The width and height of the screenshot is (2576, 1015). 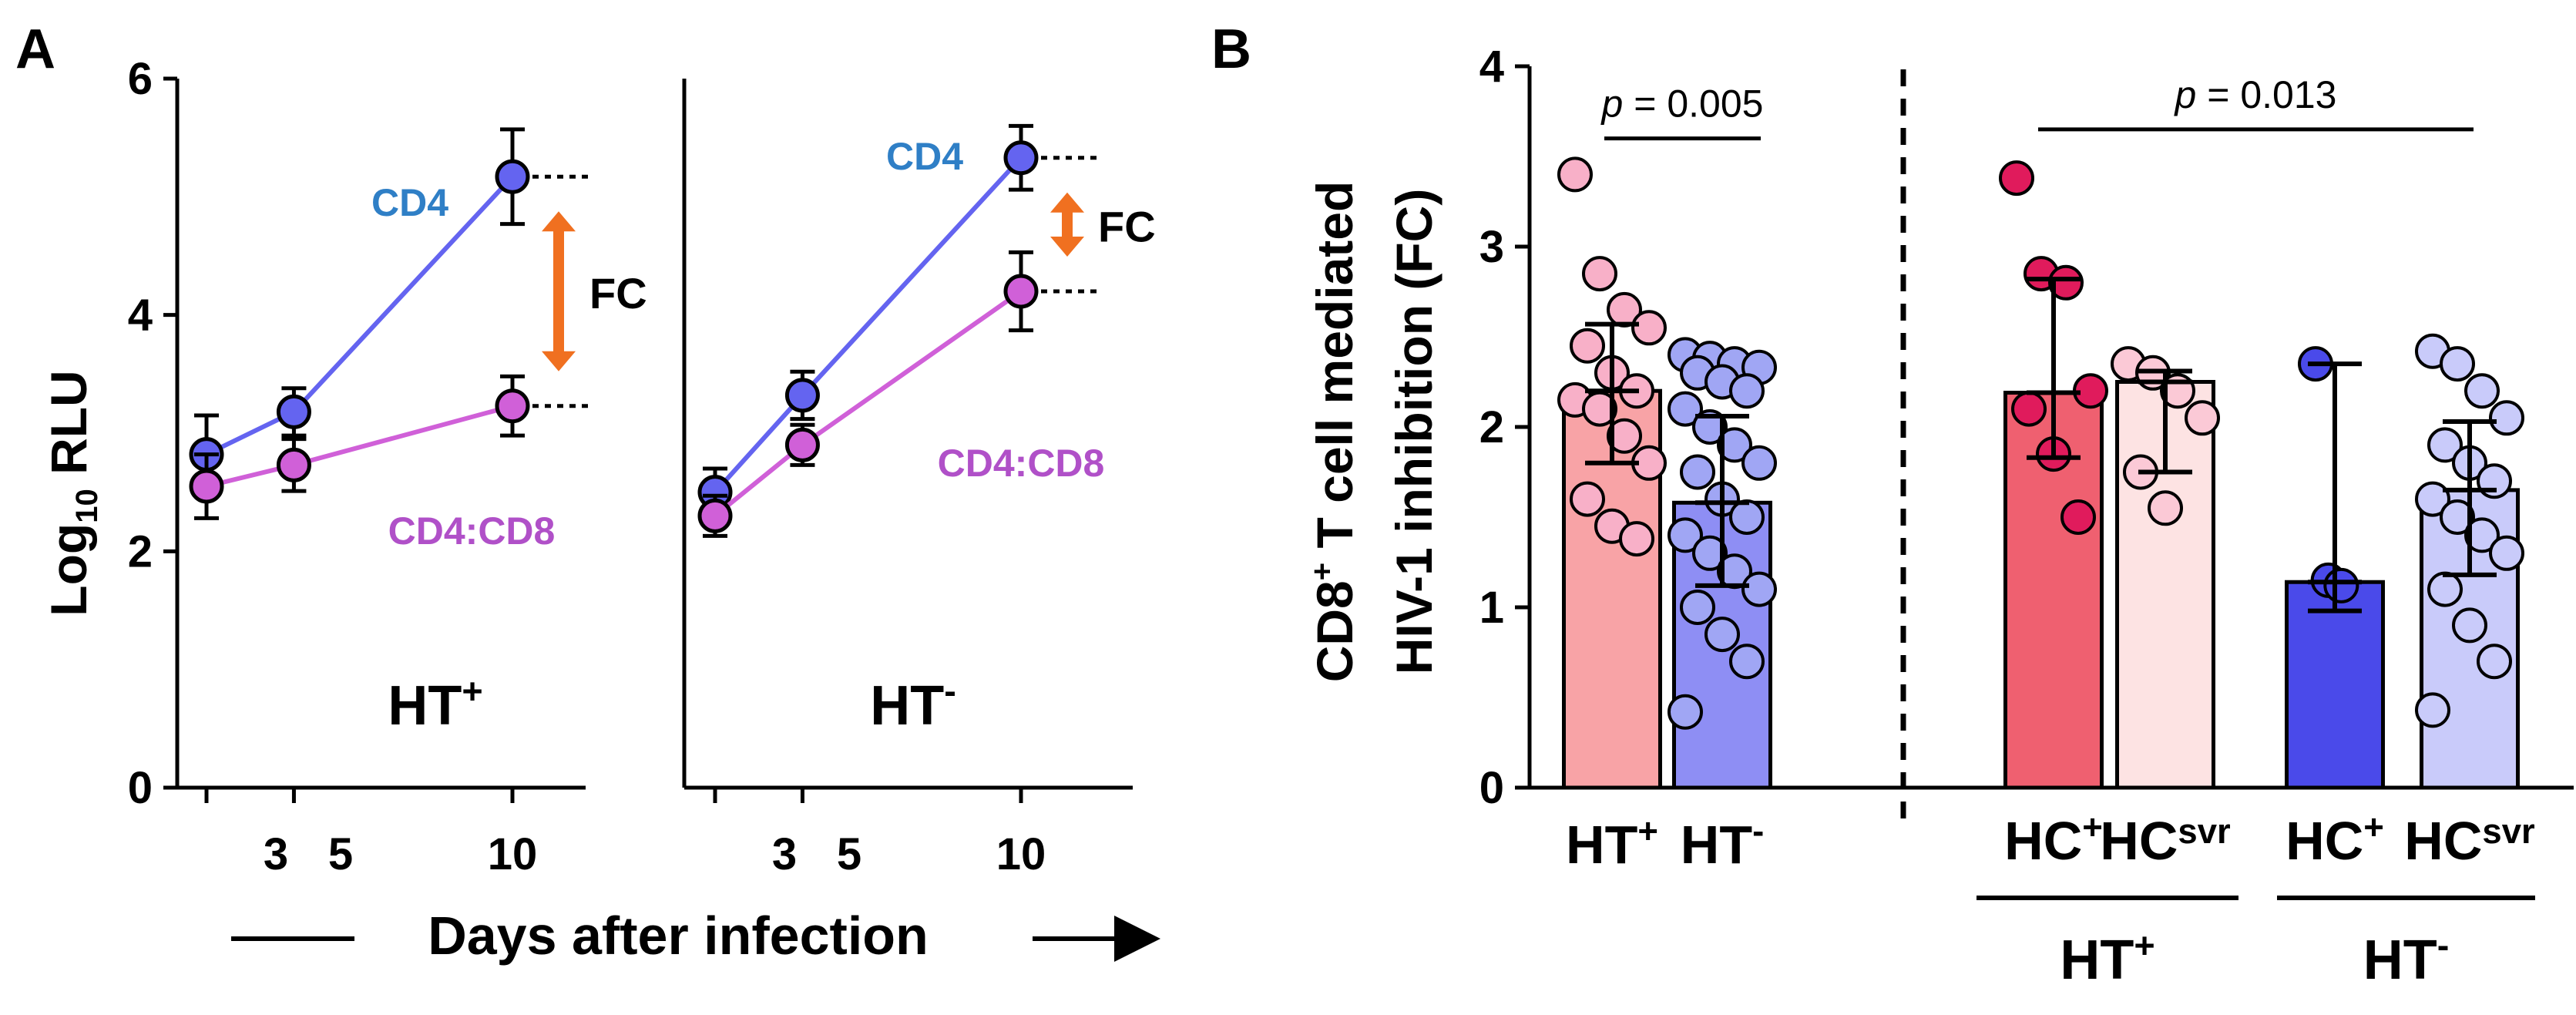 What do you see at coordinates (2400, 960) in the screenshot?
I see `panel-b-group-label-1-base: HT` at bounding box center [2400, 960].